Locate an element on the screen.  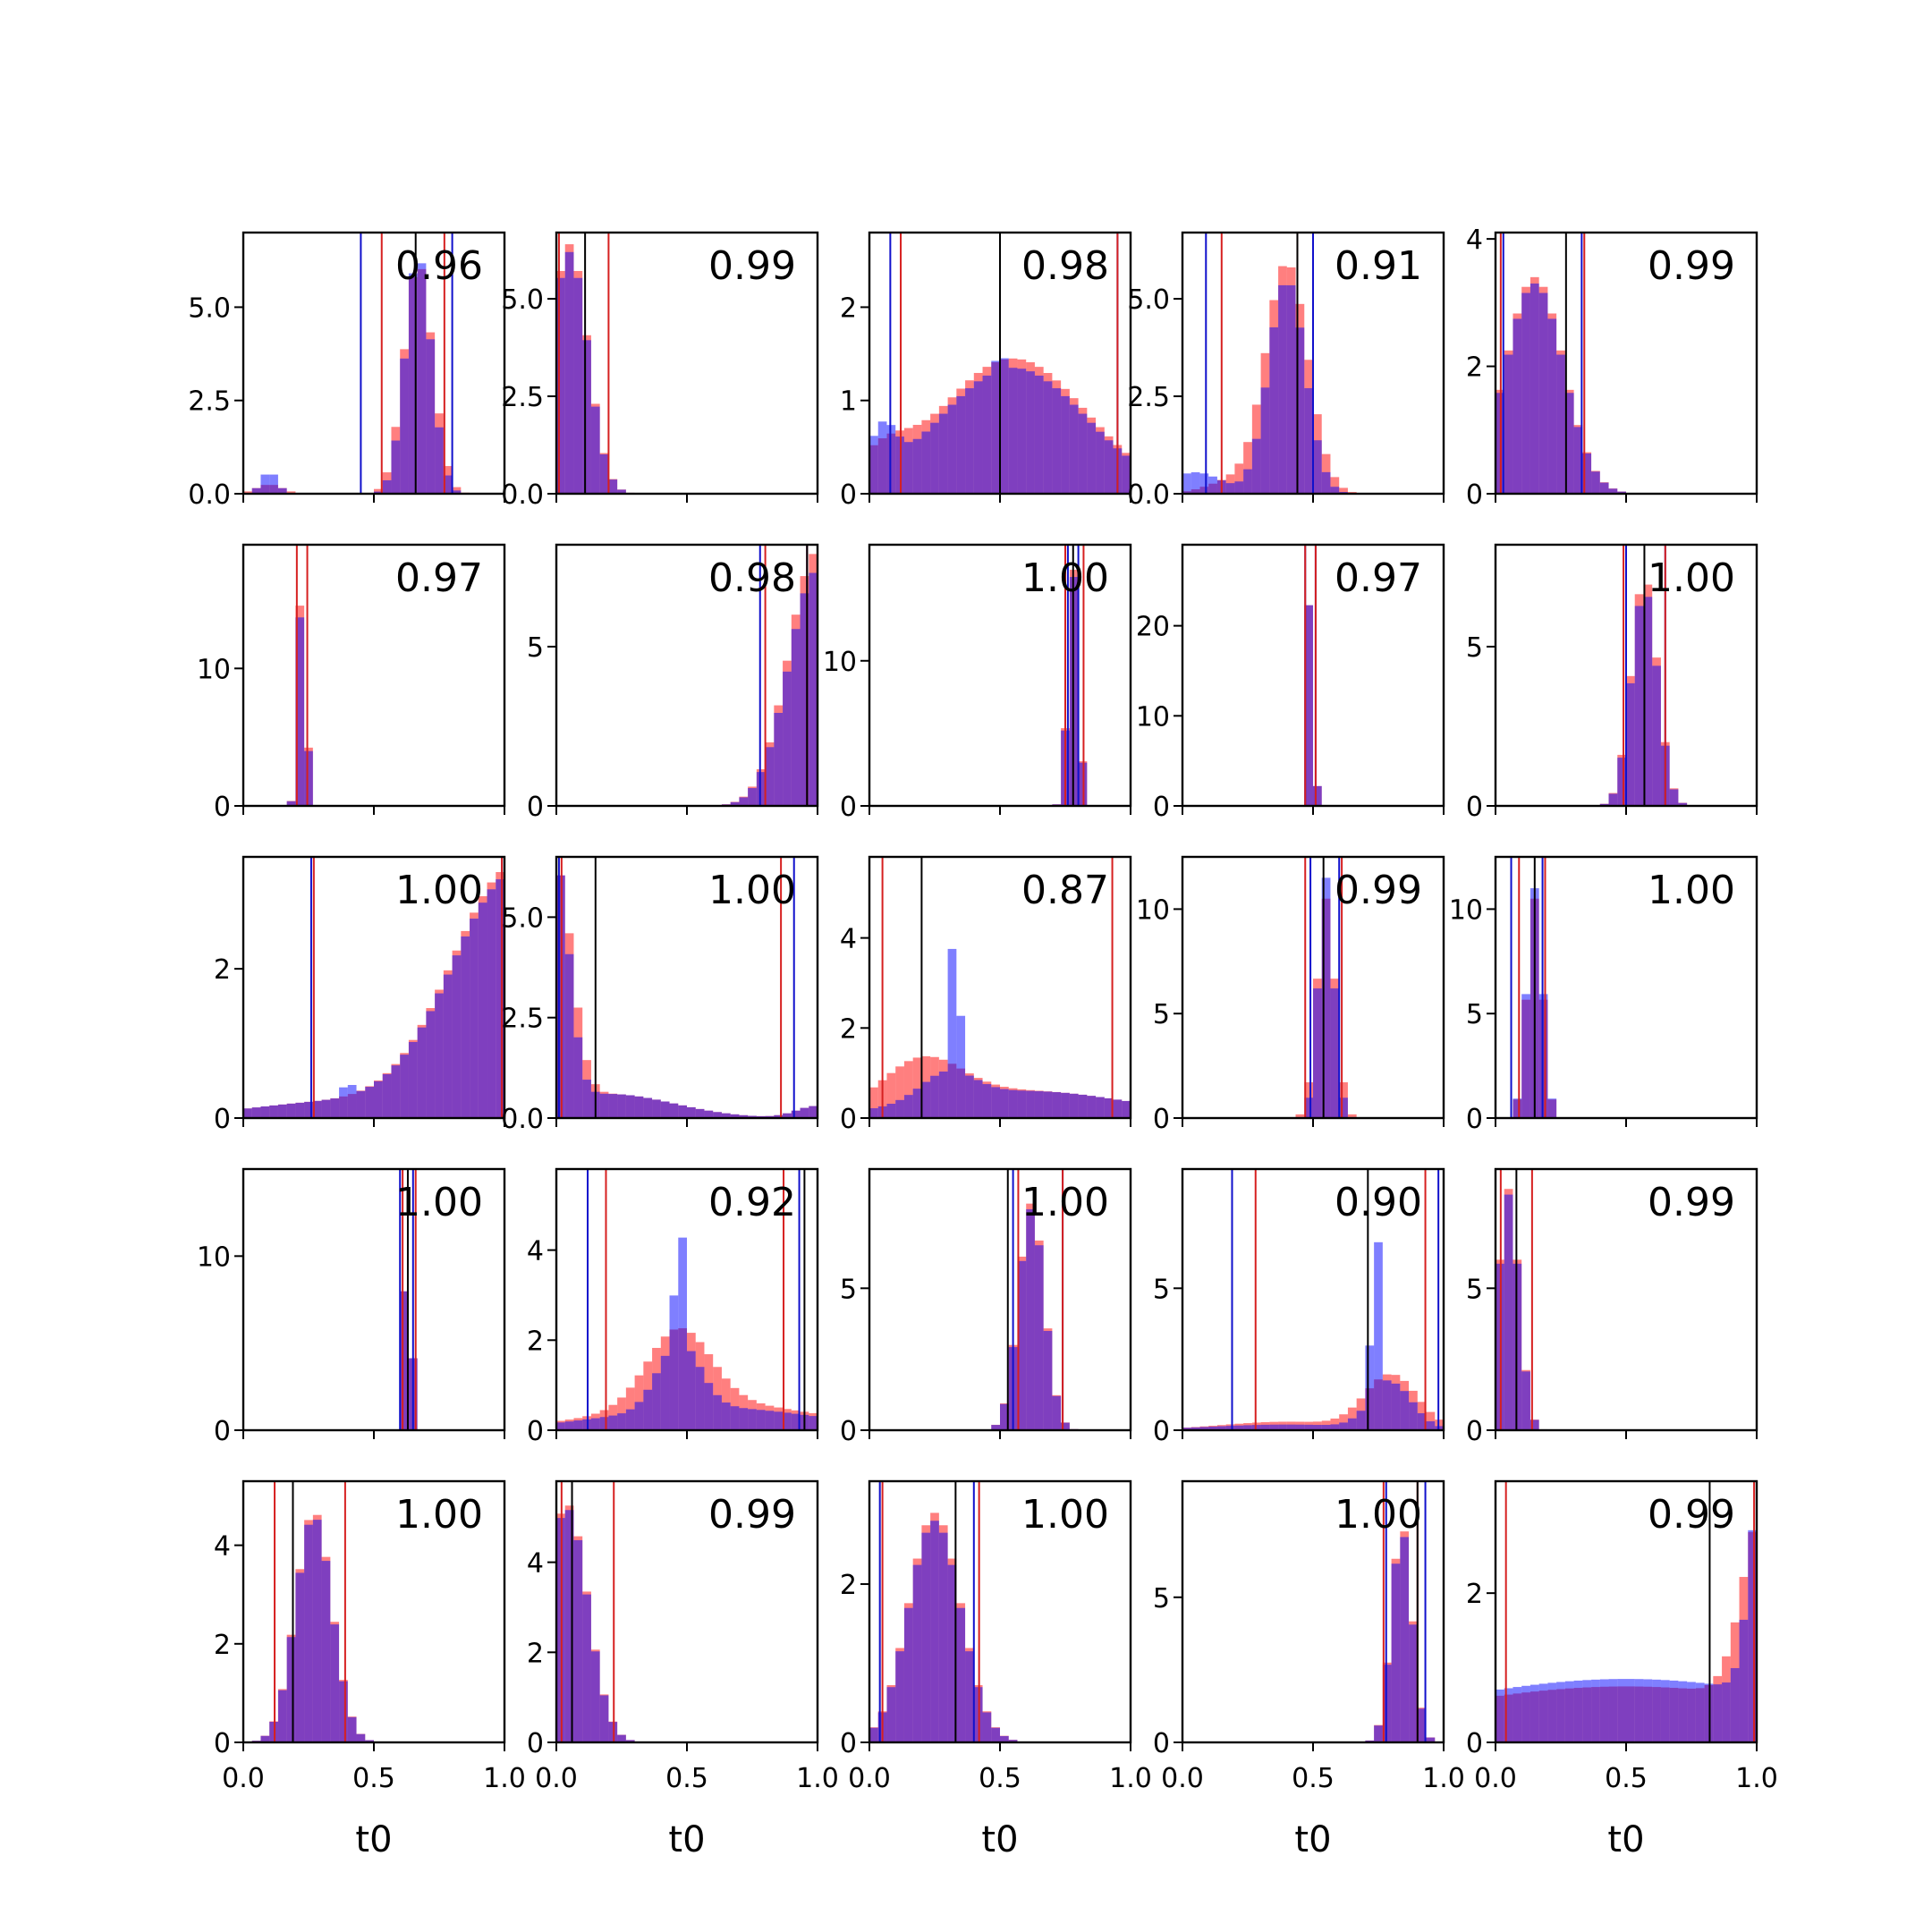
panel-16: 0 10 1.00 is located at coordinates (351, 1307).